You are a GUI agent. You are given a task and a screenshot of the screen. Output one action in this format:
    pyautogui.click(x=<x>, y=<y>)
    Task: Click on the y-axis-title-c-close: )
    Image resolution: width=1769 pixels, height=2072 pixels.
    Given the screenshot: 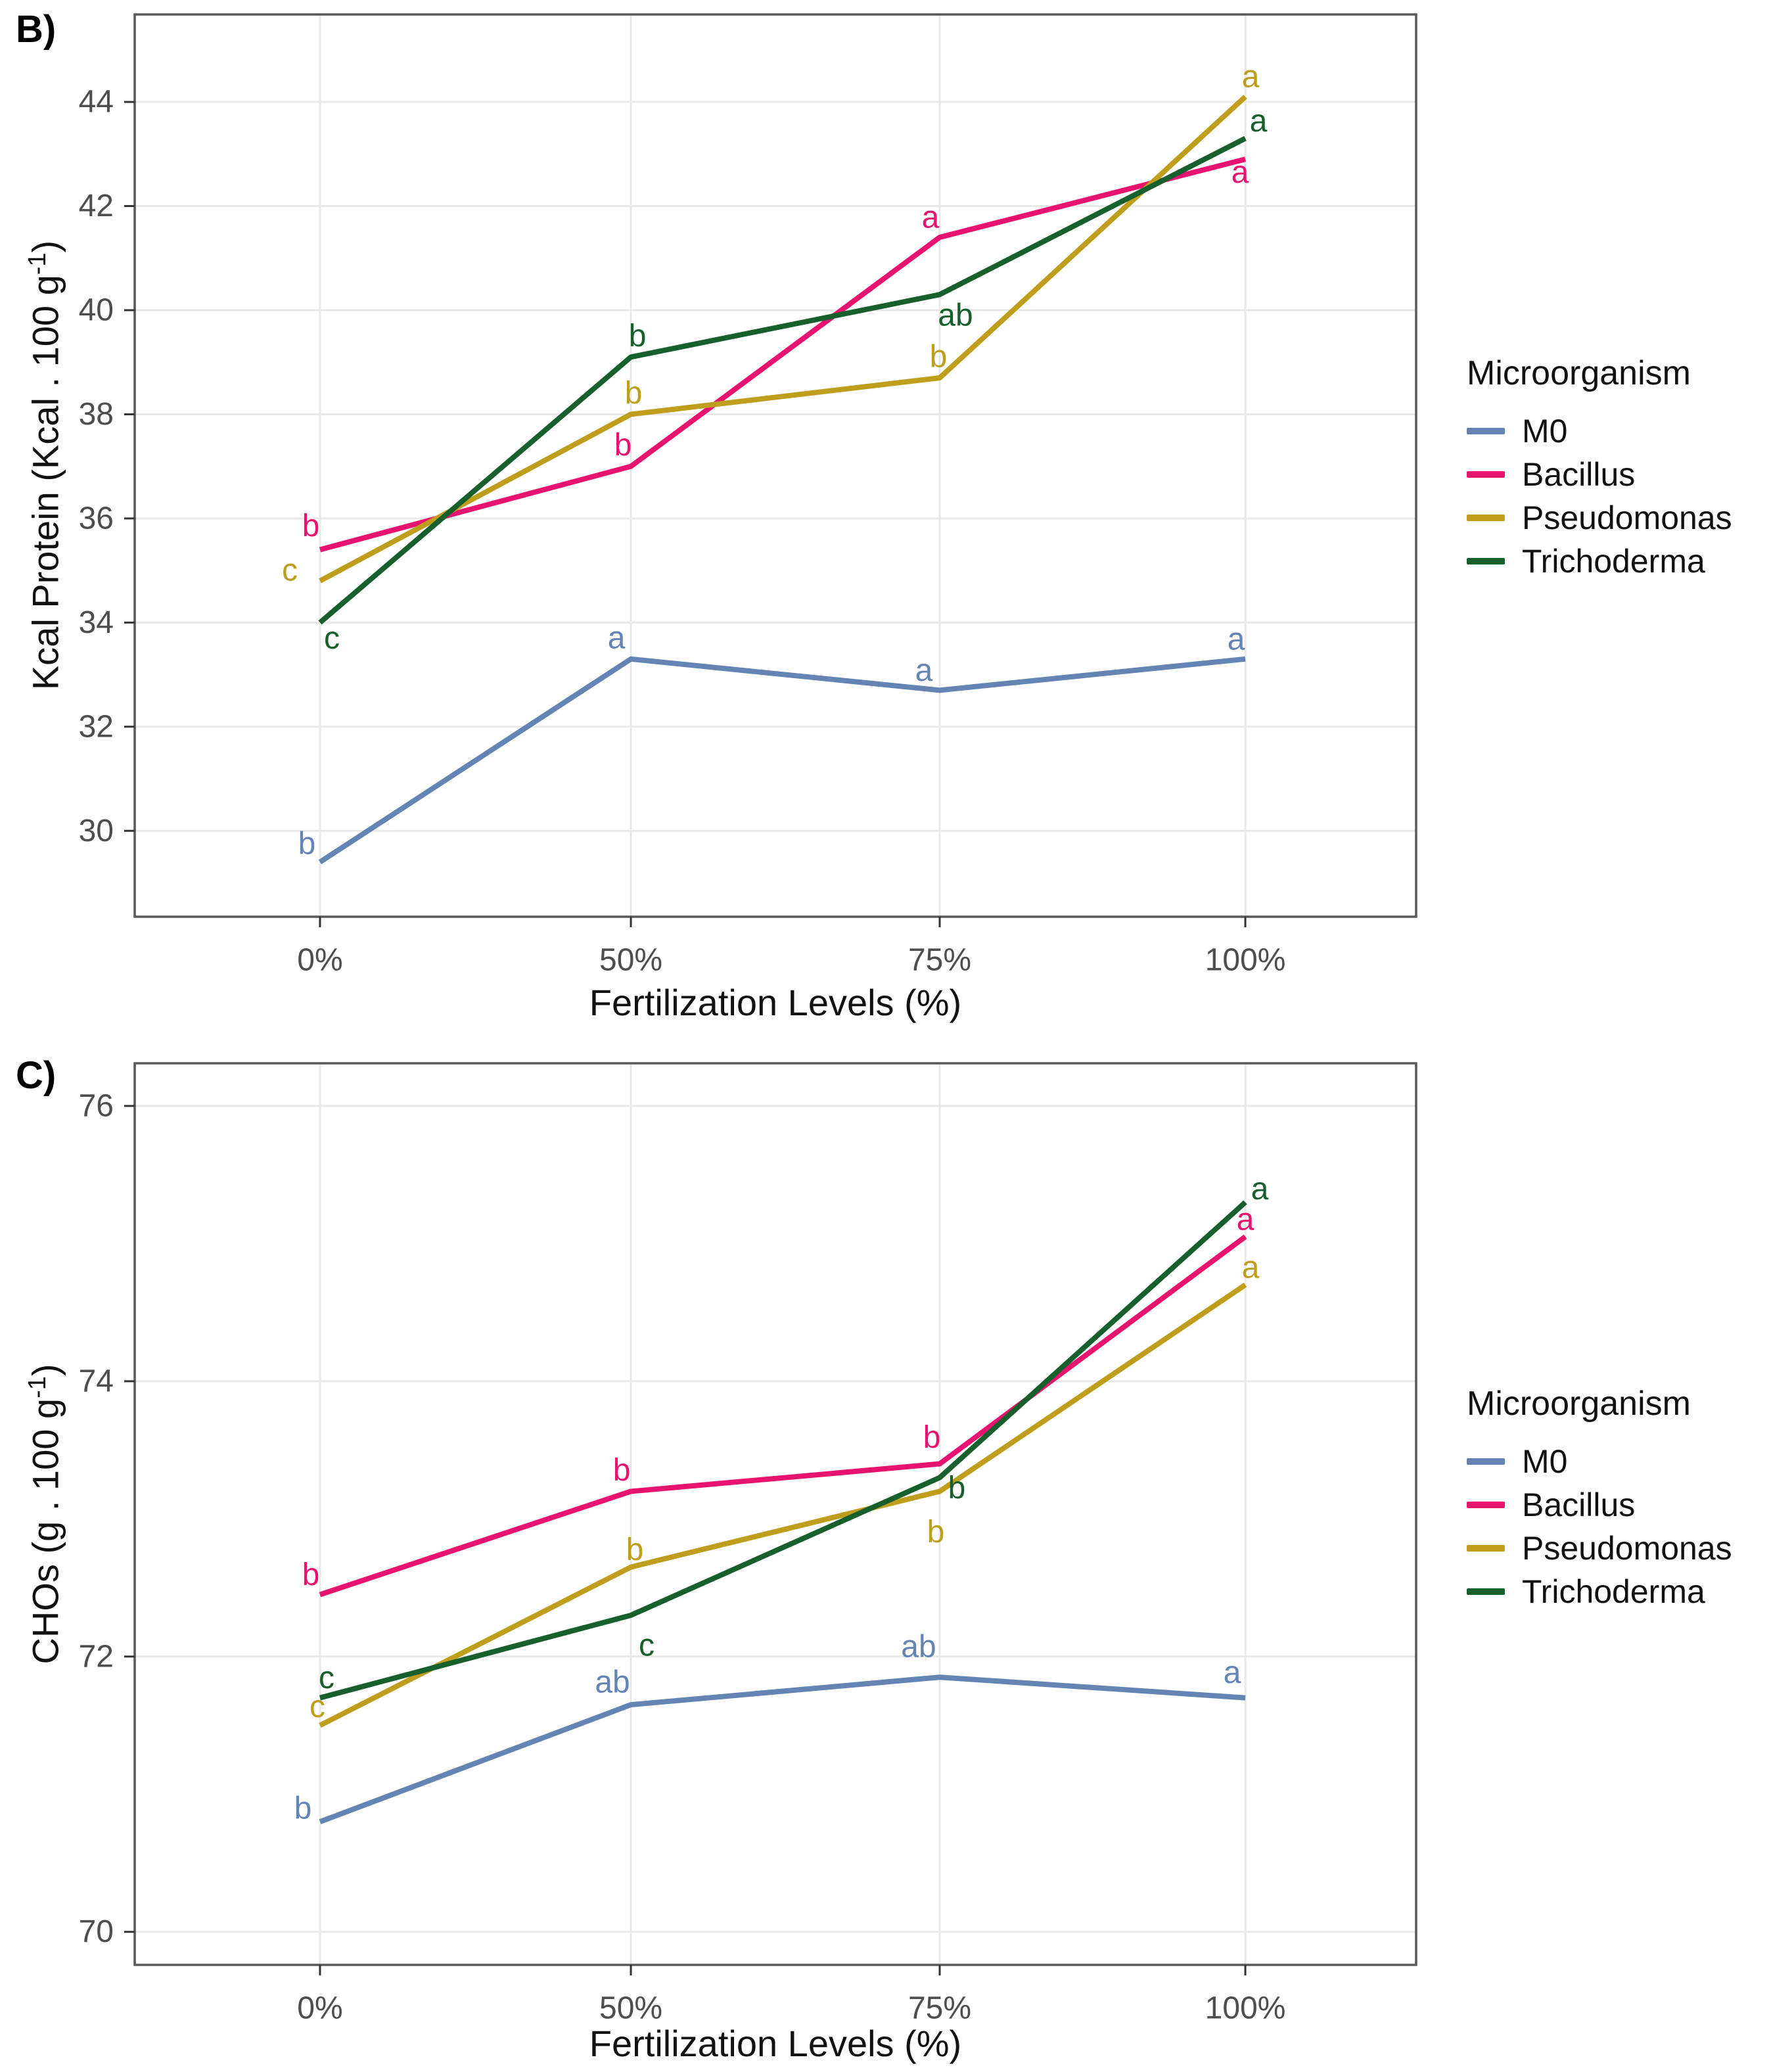 What is the action you would take?
    pyautogui.click(x=45, y=1370)
    